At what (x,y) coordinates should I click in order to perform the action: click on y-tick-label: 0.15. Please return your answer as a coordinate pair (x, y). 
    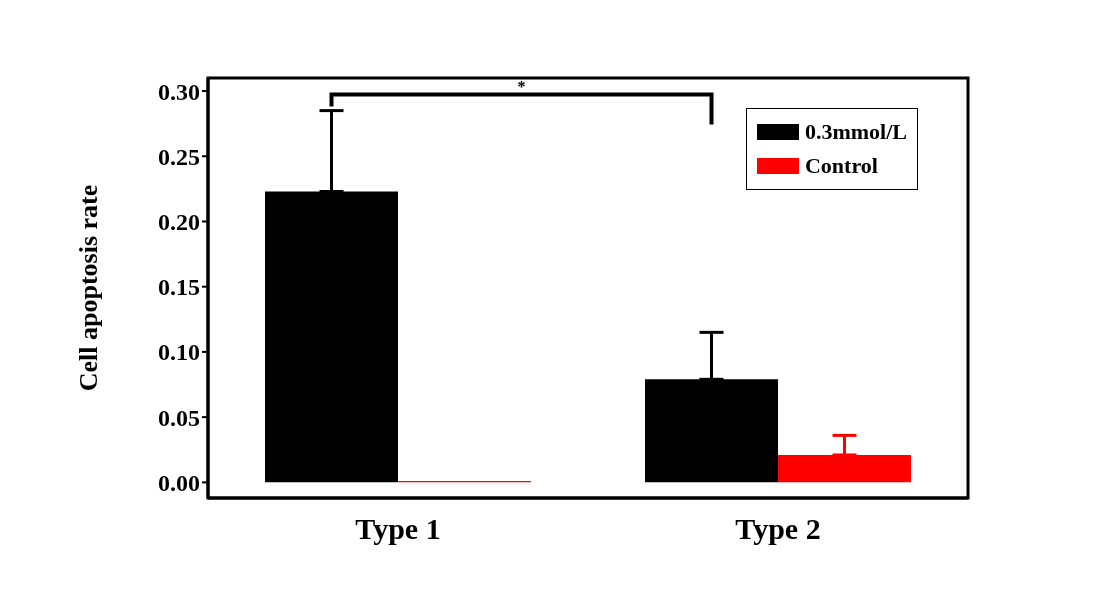
    Looking at the image, I should click on (179, 287).